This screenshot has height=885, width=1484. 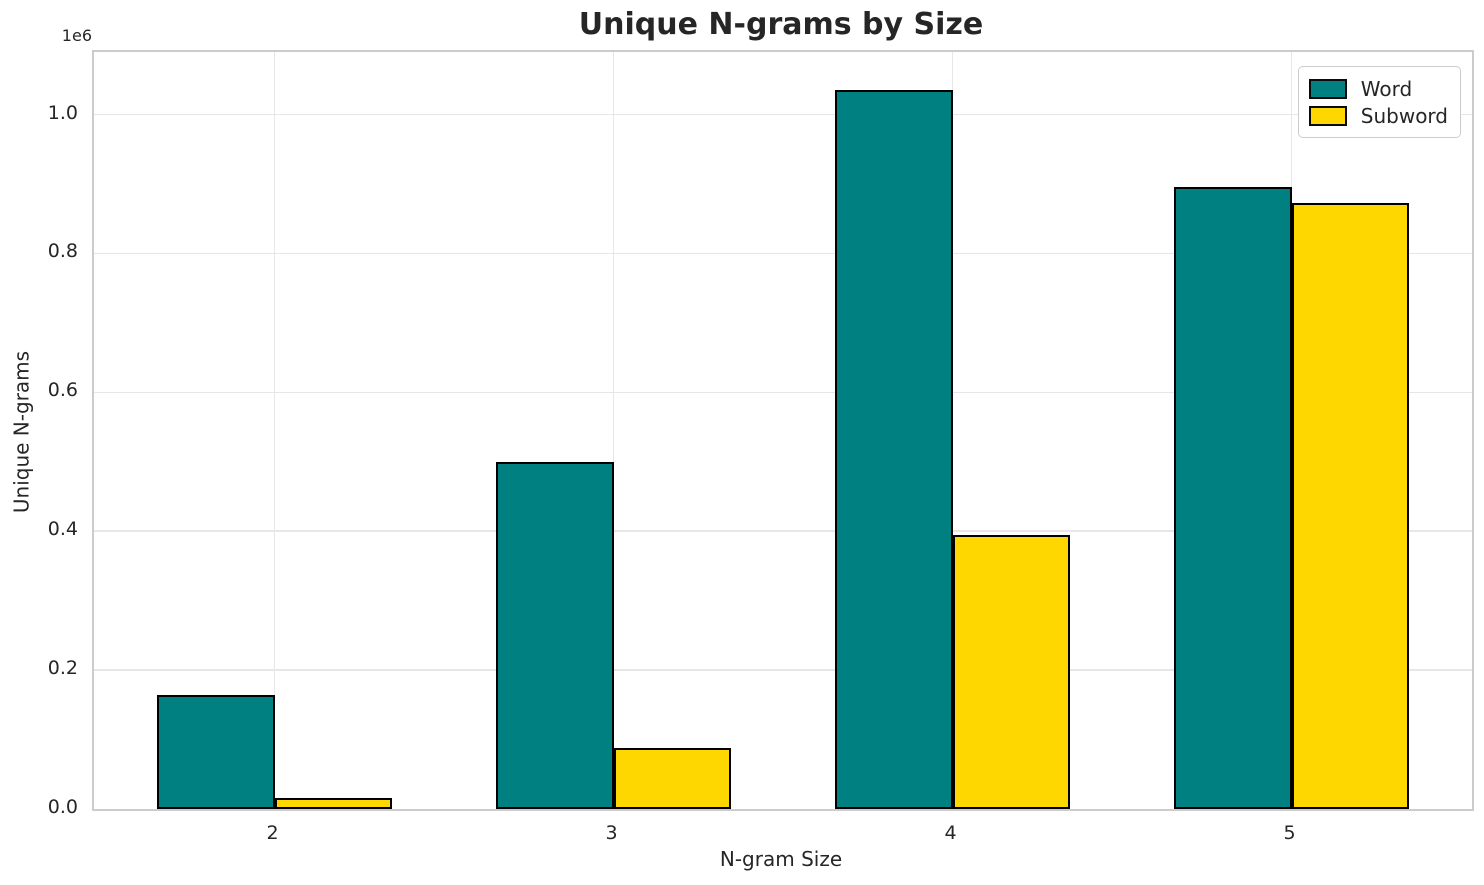 What do you see at coordinates (781, 859) in the screenshot?
I see `x-axis-label: N-gram Size` at bounding box center [781, 859].